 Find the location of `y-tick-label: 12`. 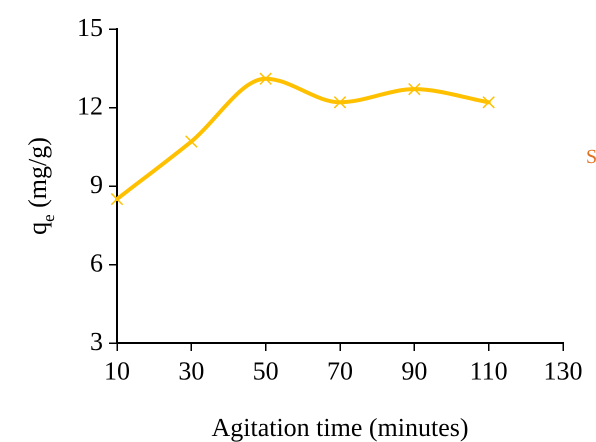

y-tick-label: 12 is located at coordinates (90, 105).